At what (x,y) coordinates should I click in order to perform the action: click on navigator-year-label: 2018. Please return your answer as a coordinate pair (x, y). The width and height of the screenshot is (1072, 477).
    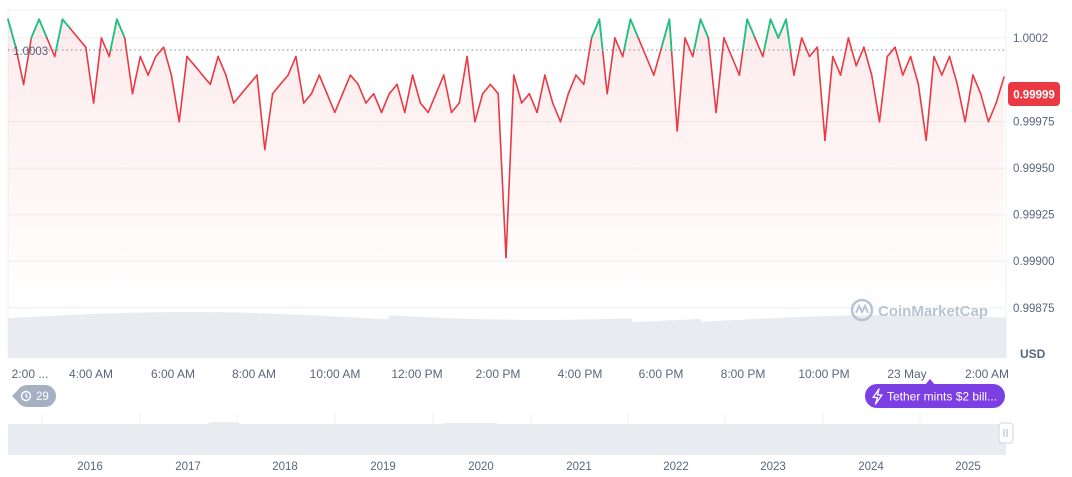
    Looking at the image, I should click on (285, 467).